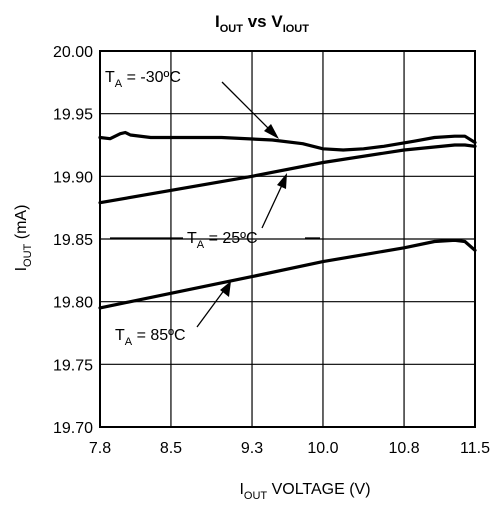 The height and width of the screenshot is (505, 497). What do you see at coordinates (73, 115) in the screenshot?
I see `y-tick-label: 19.95` at bounding box center [73, 115].